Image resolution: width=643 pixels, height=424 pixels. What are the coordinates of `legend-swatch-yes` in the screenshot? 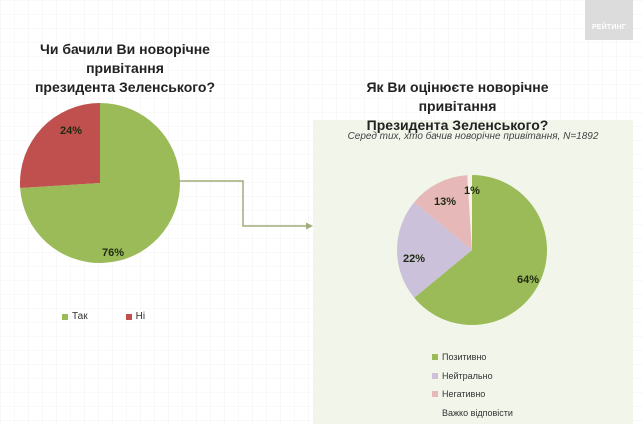 It's located at (65, 316).